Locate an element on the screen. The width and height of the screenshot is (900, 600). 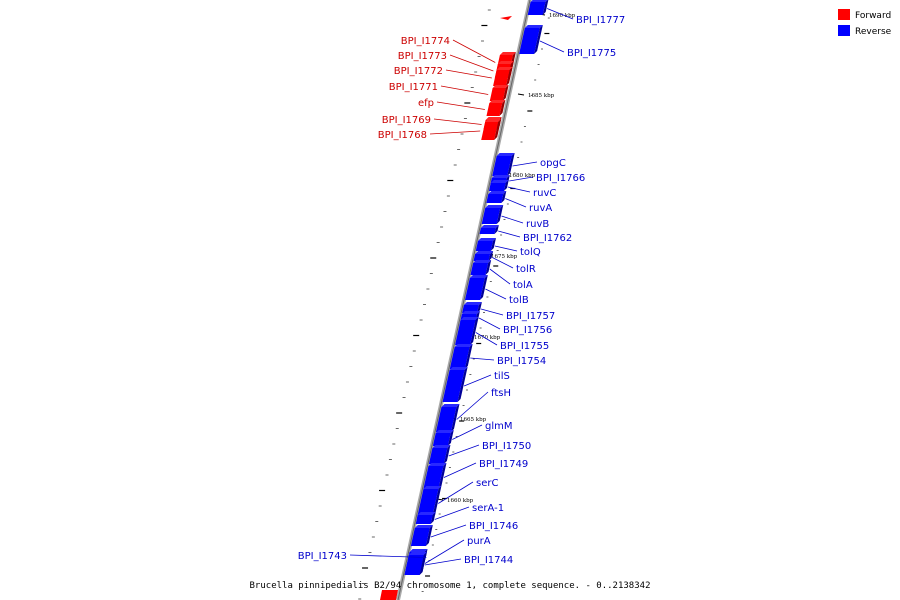
gene-label: tolB is located at coordinates (519, 300).